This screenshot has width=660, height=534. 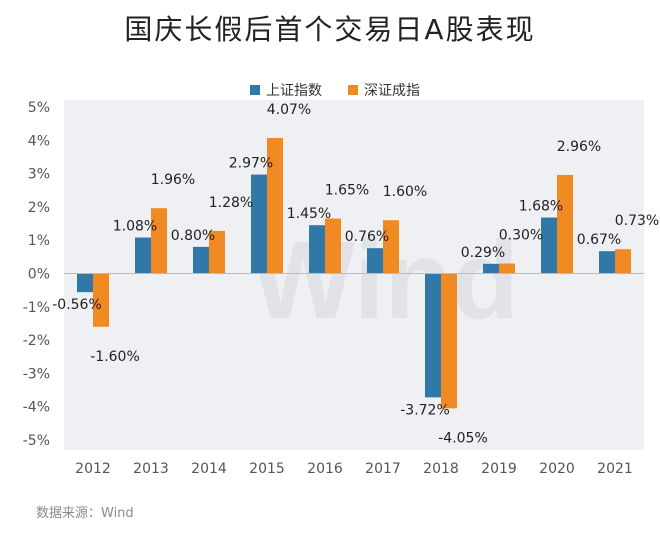 I want to click on data-label-szse: 1.60%, so click(x=405, y=192).